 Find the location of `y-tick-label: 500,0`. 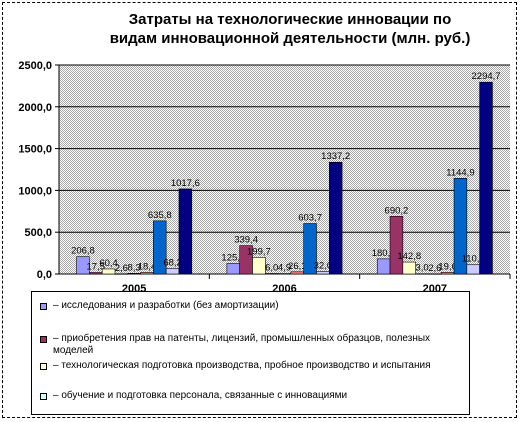

y-tick-label: 500,0 is located at coordinates (38, 233).